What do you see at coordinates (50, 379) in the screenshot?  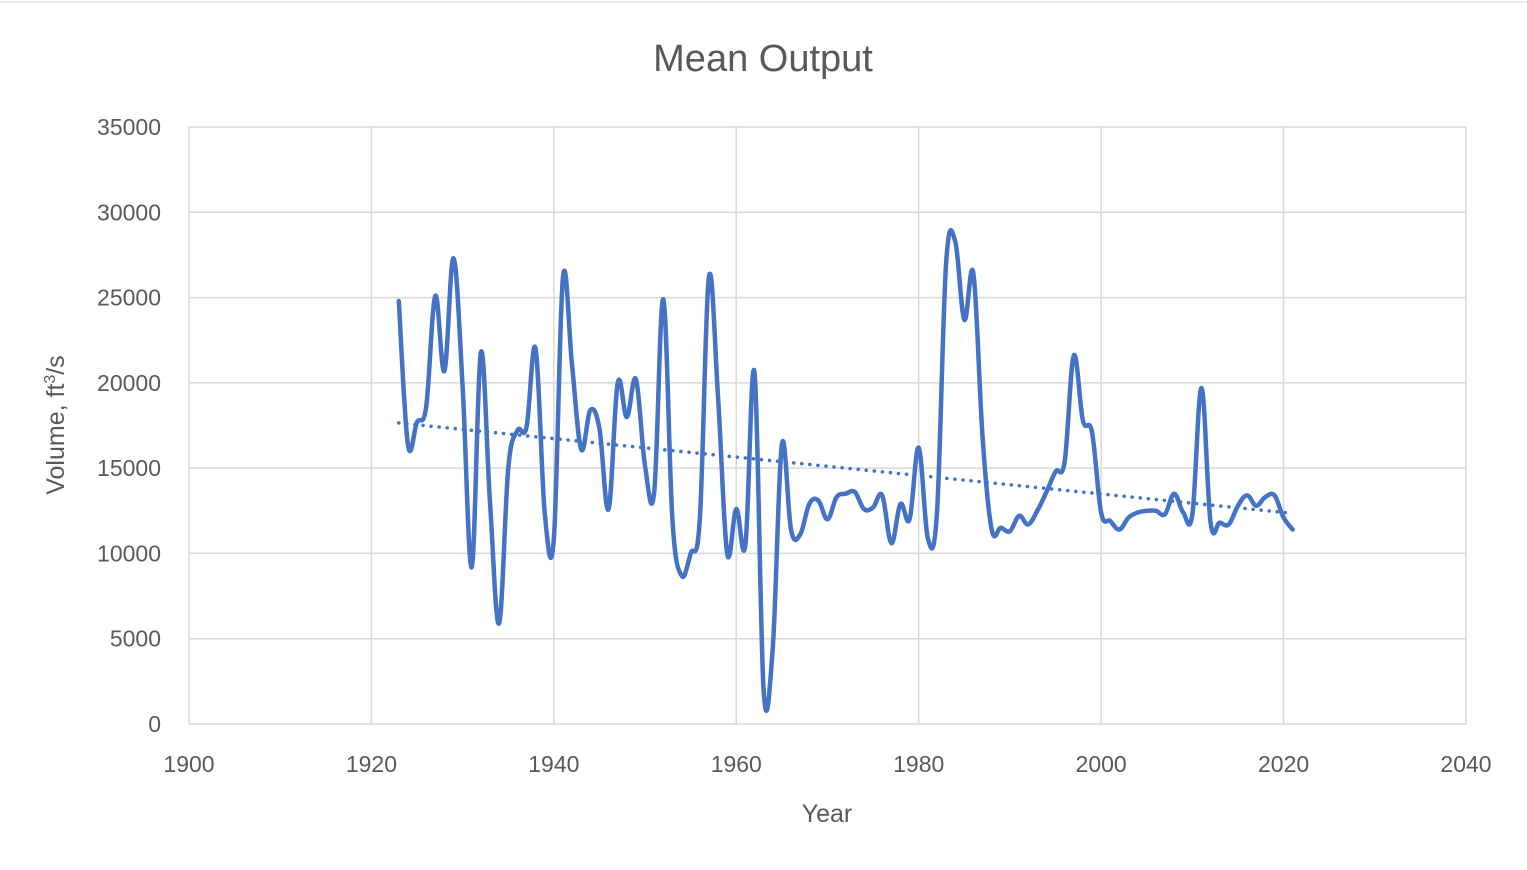 I see `y-axis-title-superscript: 3` at bounding box center [50, 379].